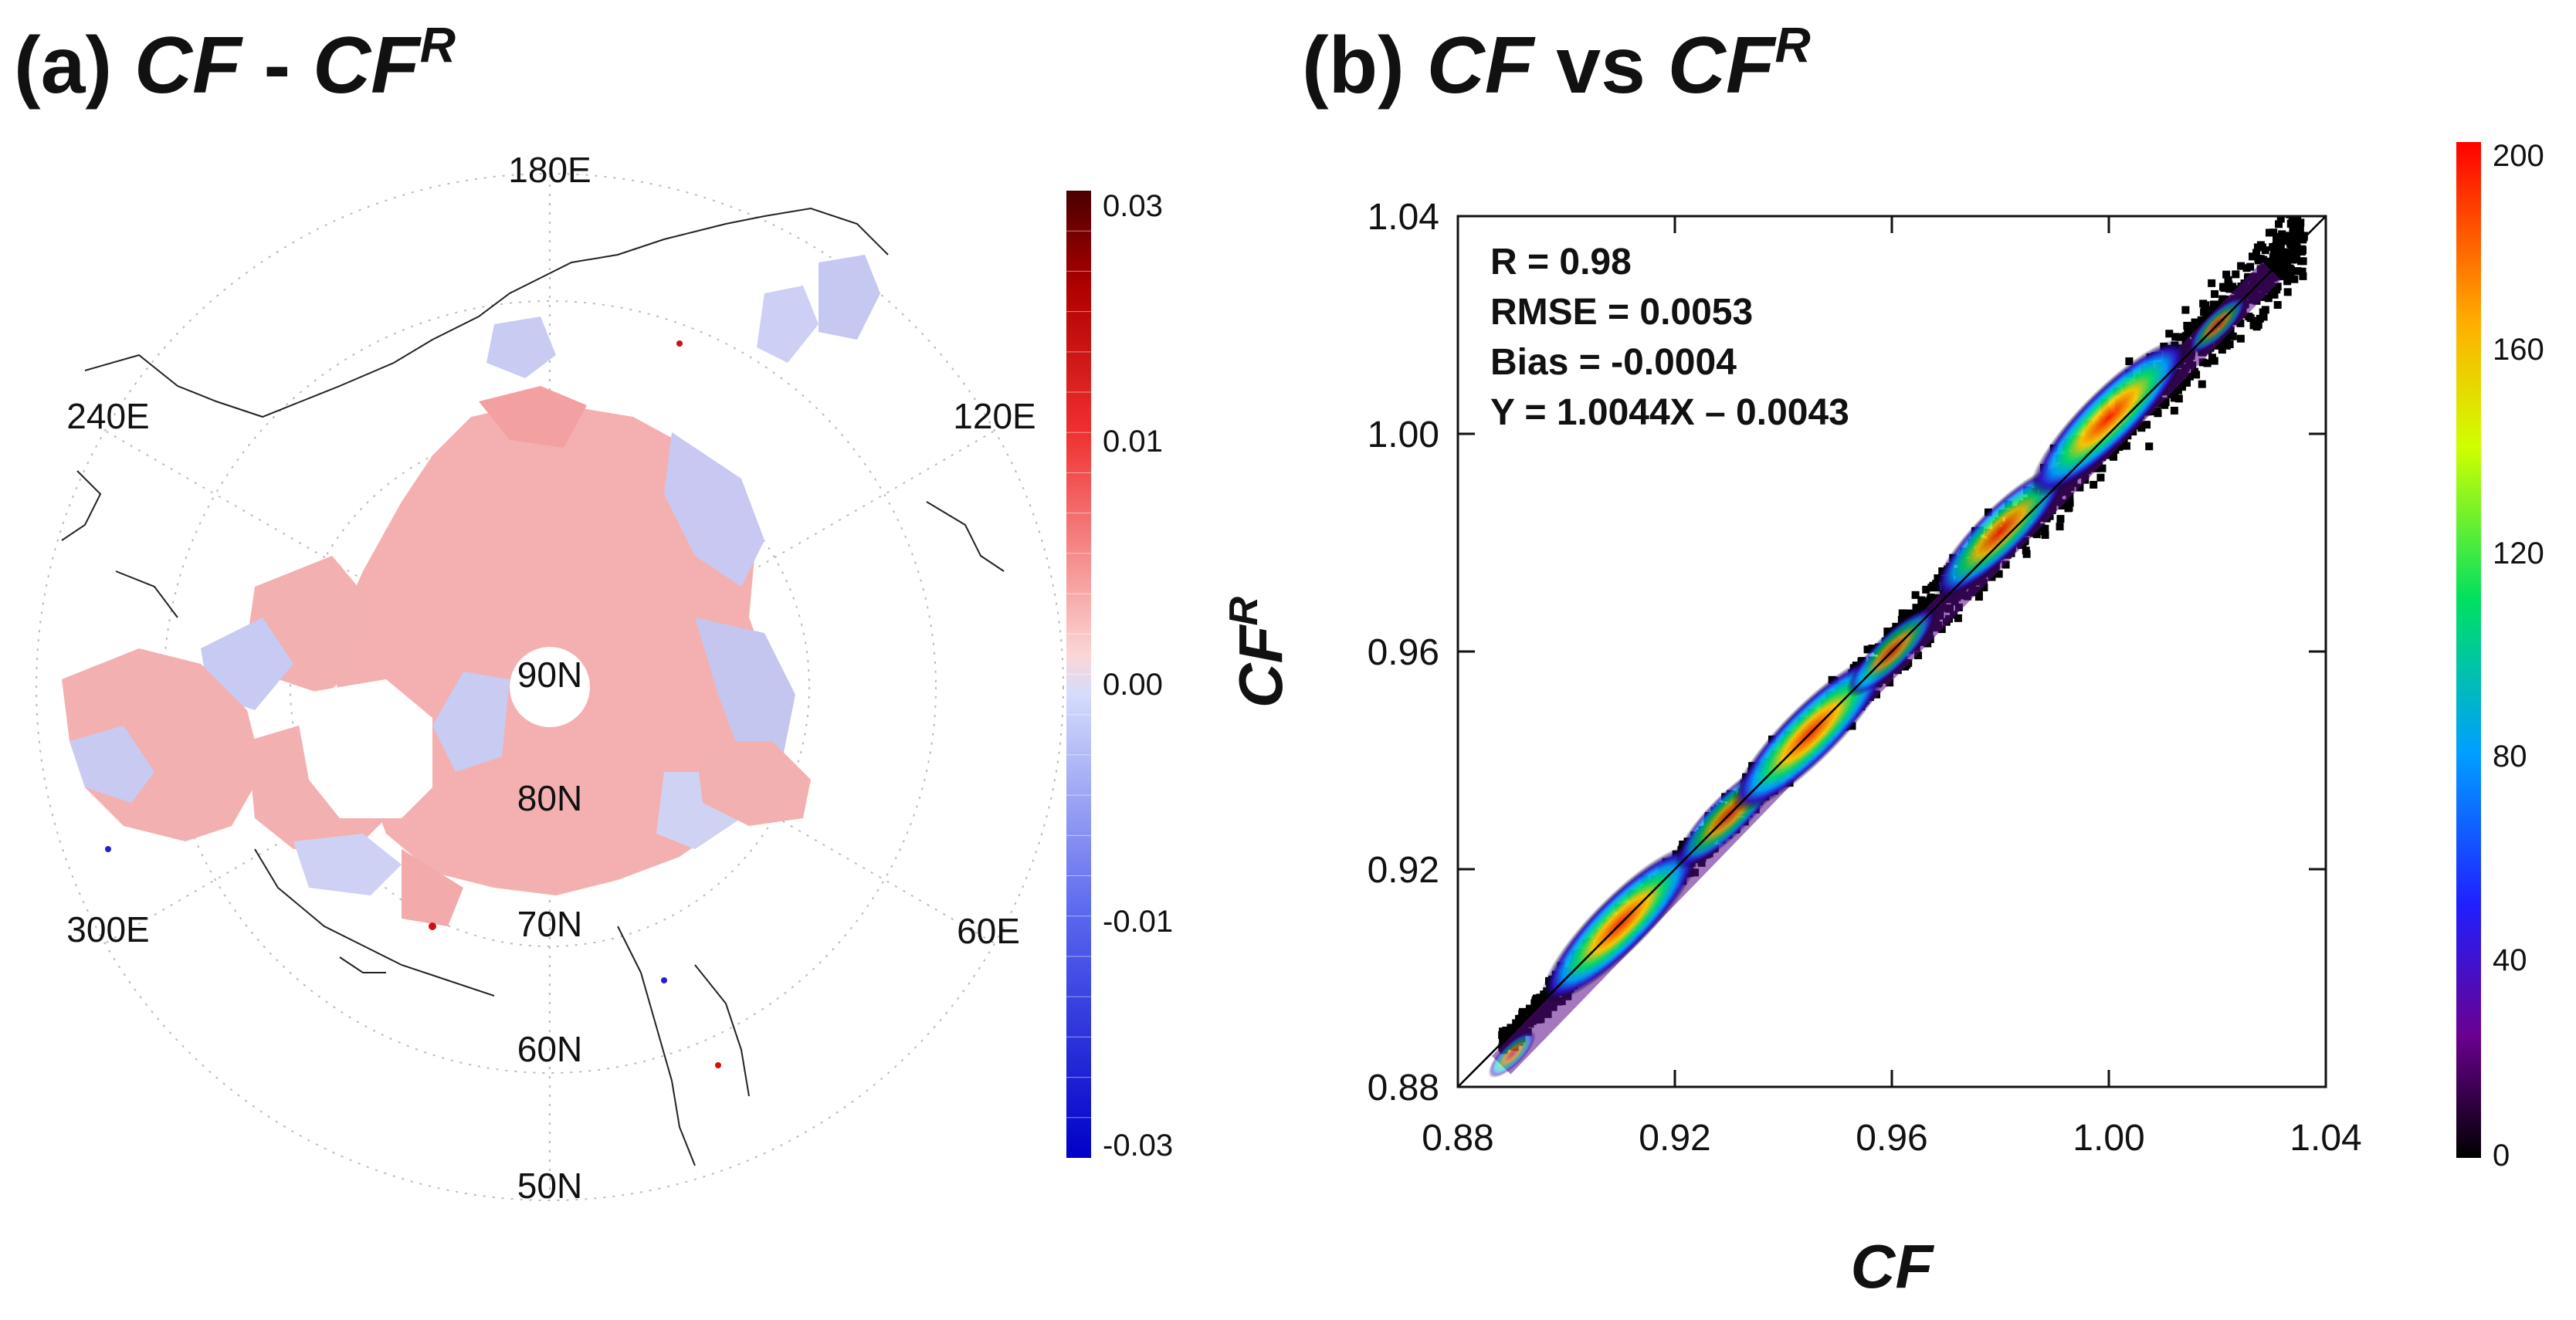 The width and height of the screenshot is (2576, 1320). Describe the element at coordinates (988, 931) in the screenshot. I see `lon-label-60e: 60E` at that location.